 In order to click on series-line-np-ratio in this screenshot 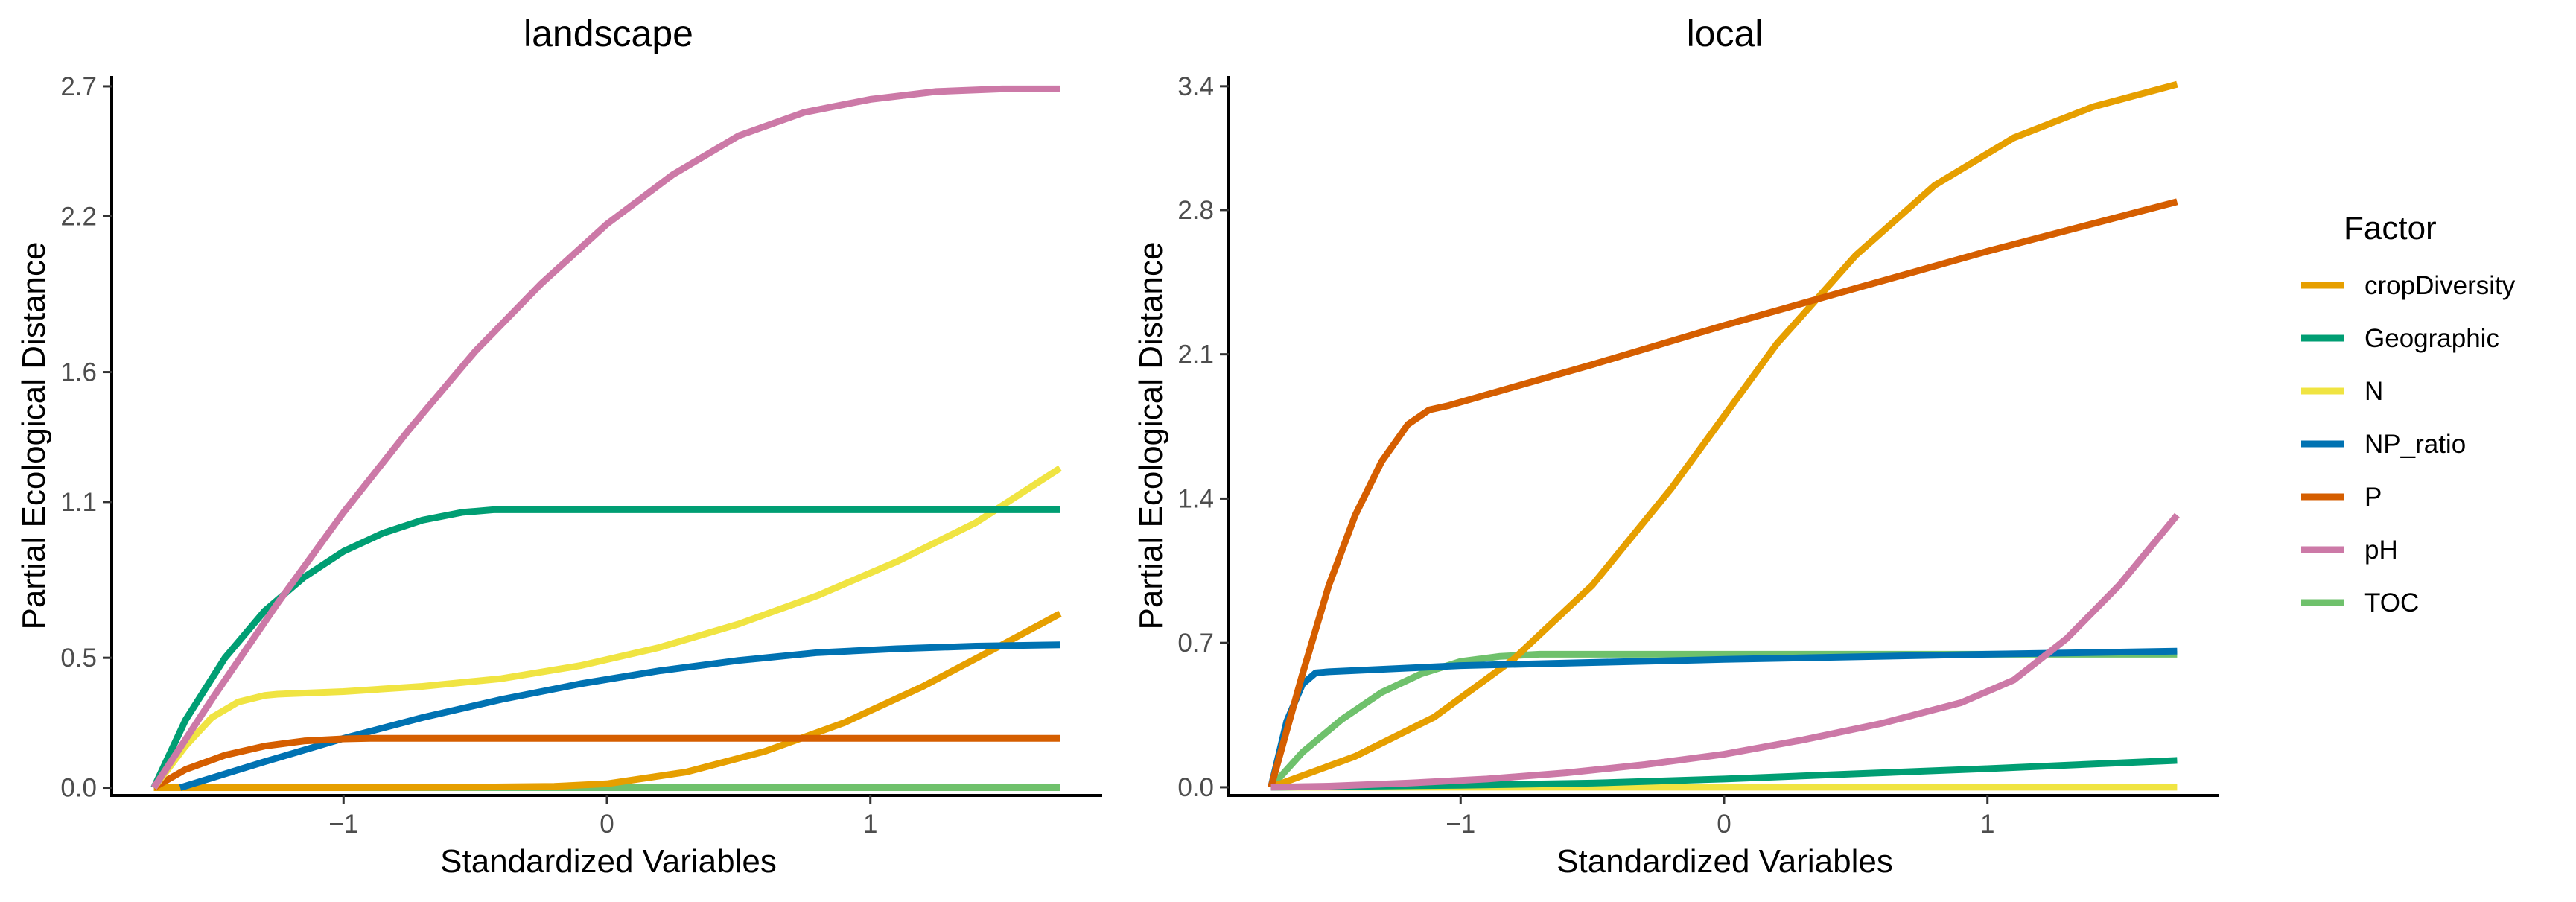, I will do `click(619, 716)`.